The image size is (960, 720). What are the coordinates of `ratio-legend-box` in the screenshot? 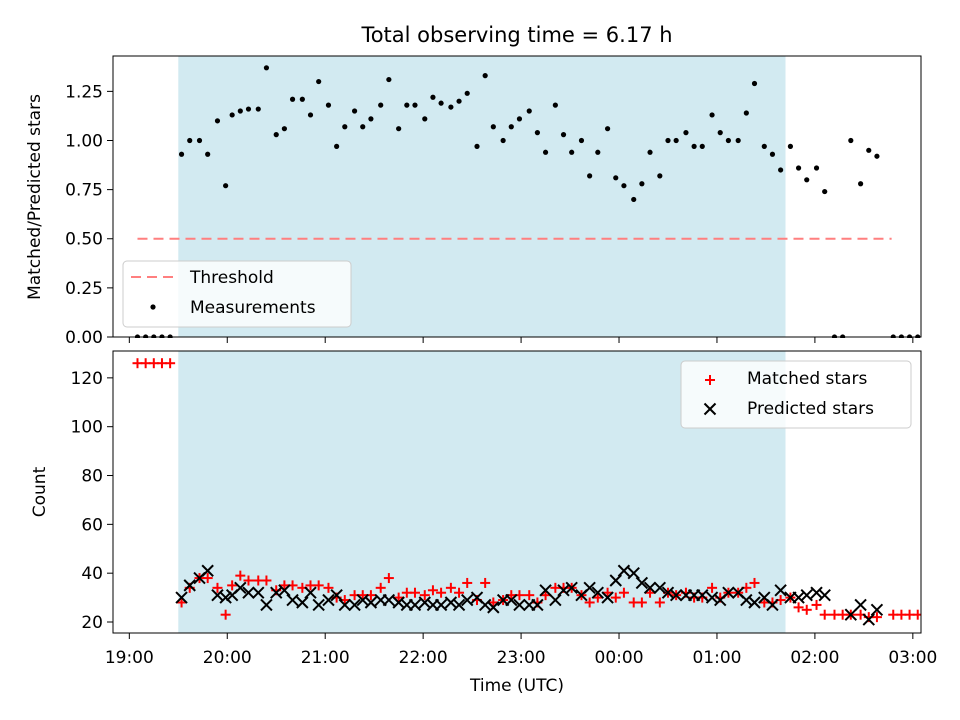 It's located at (237, 294).